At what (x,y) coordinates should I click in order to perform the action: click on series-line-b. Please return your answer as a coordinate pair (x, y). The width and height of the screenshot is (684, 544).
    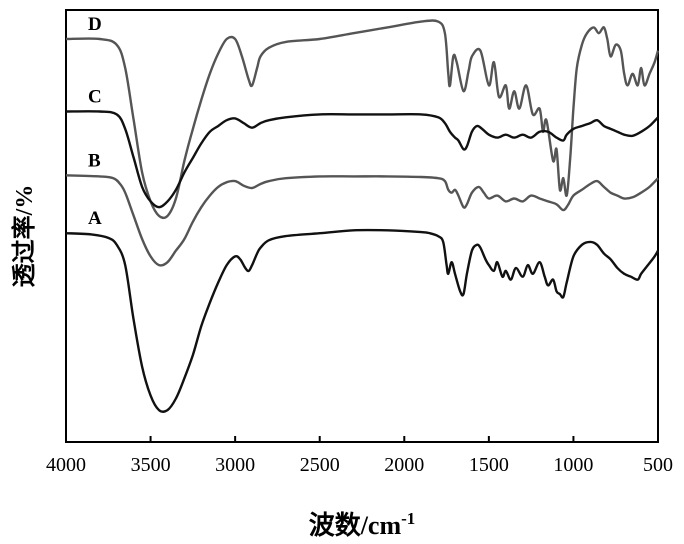
    Looking at the image, I should click on (362, 220).